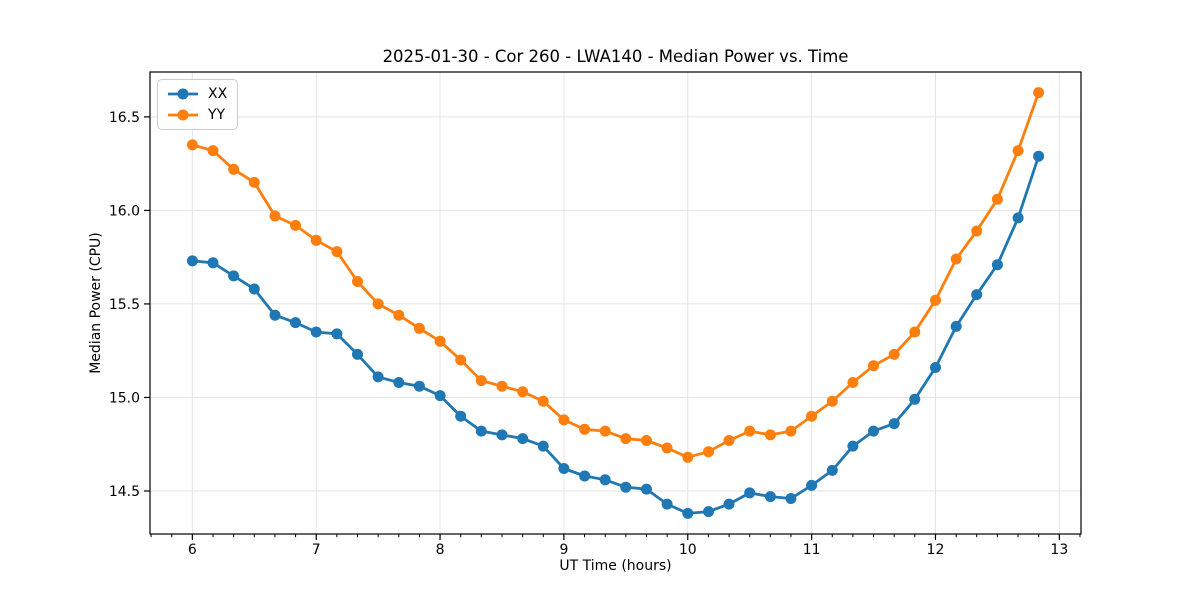 This screenshot has width=1200, height=600. I want to click on y-tick-label: 16.0, so click(124, 211).